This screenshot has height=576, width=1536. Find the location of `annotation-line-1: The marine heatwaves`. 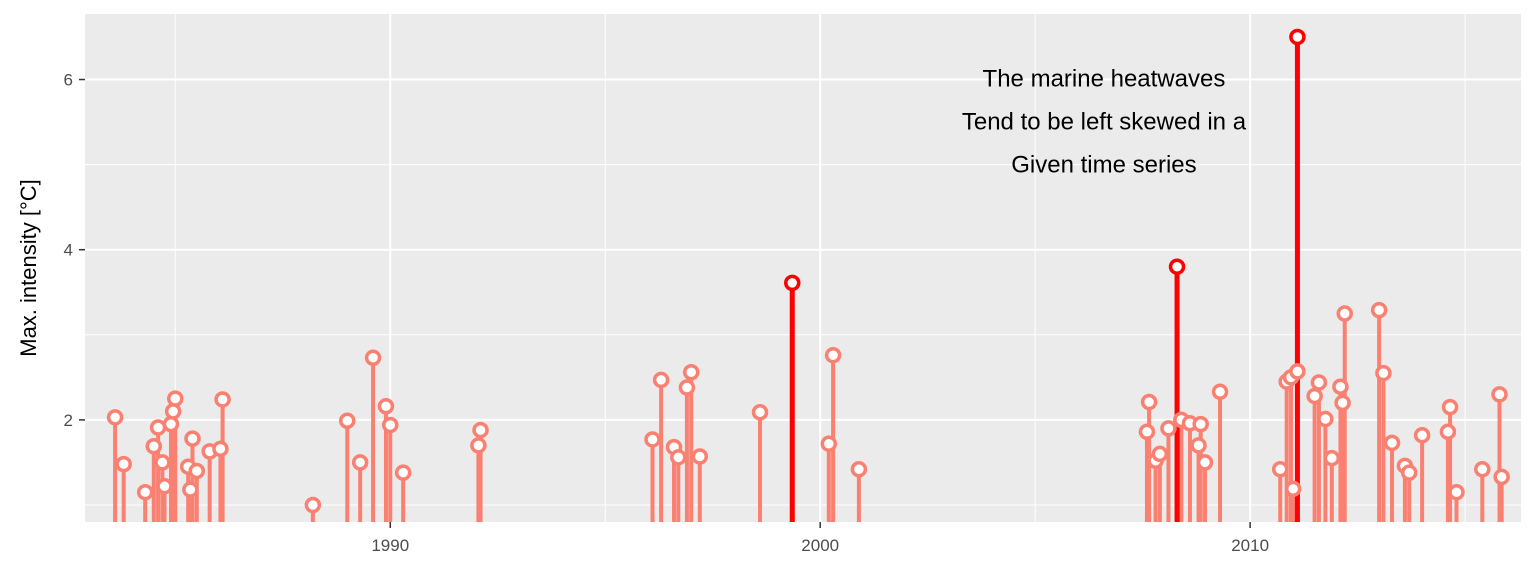

annotation-line-1: The marine heatwaves is located at coordinates (1104, 79).